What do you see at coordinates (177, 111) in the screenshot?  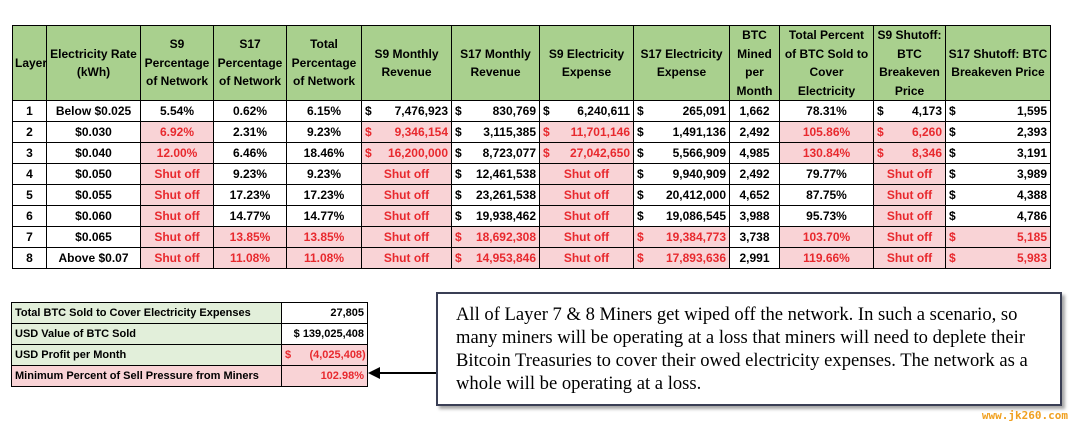 I see `cell-s9-pct: 5.54%` at bounding box center [177, 111].